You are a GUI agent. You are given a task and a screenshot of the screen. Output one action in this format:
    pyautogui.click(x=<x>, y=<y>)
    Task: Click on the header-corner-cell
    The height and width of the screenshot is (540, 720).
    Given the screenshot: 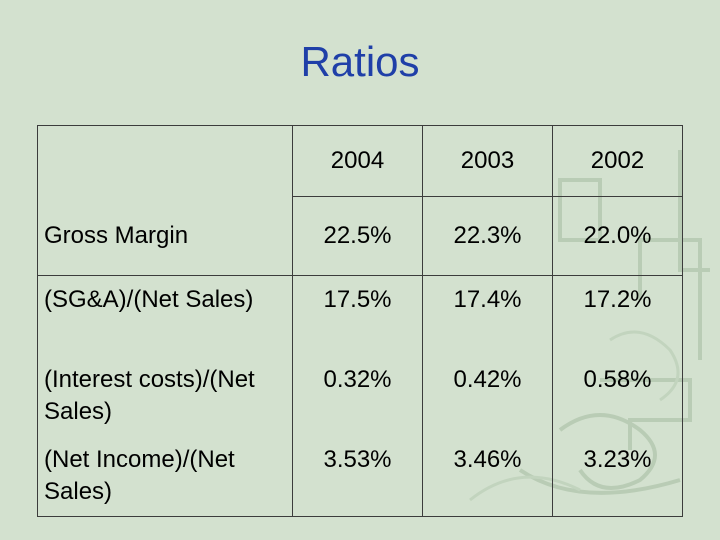 What is the action you would take?
    pyautogui.click(x=165, y=161)
    